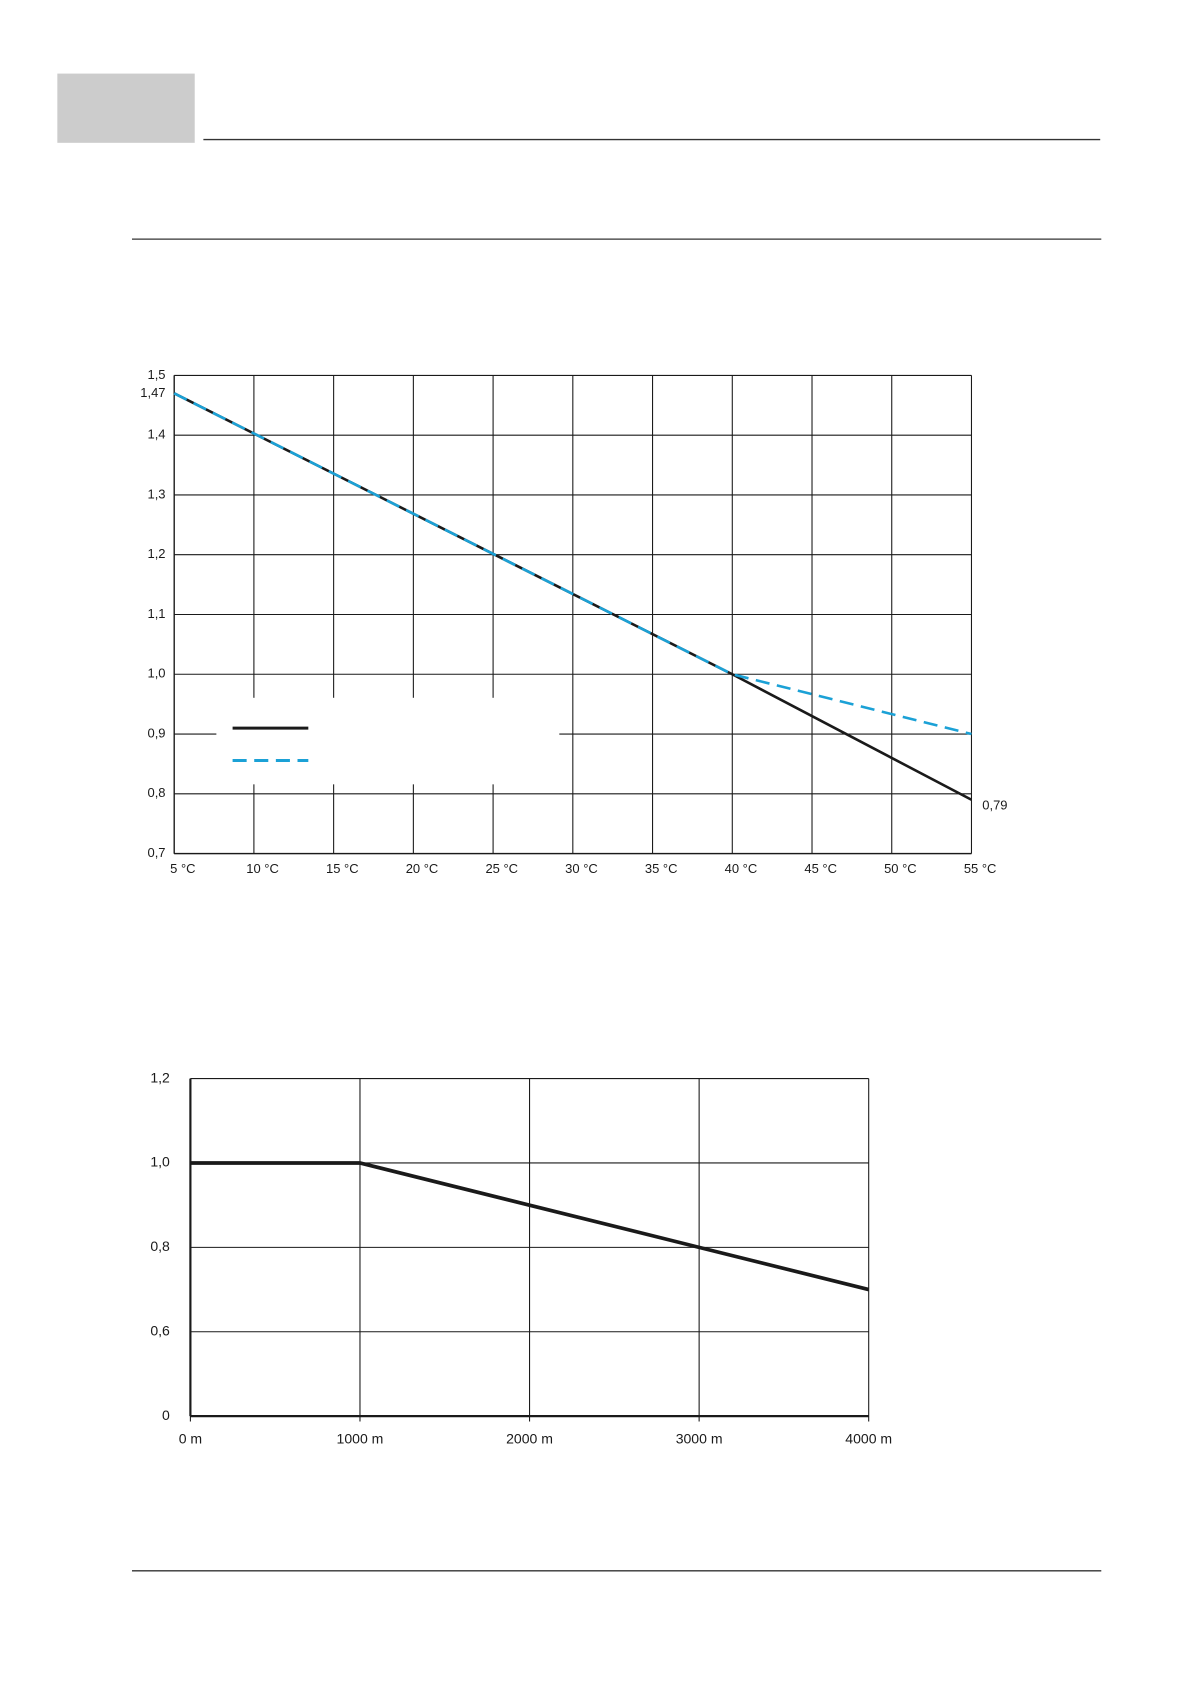 The width and height of the screenshot is (1190, 1684). I want to click on y-tick-label: 1,5, so click(156, 374).